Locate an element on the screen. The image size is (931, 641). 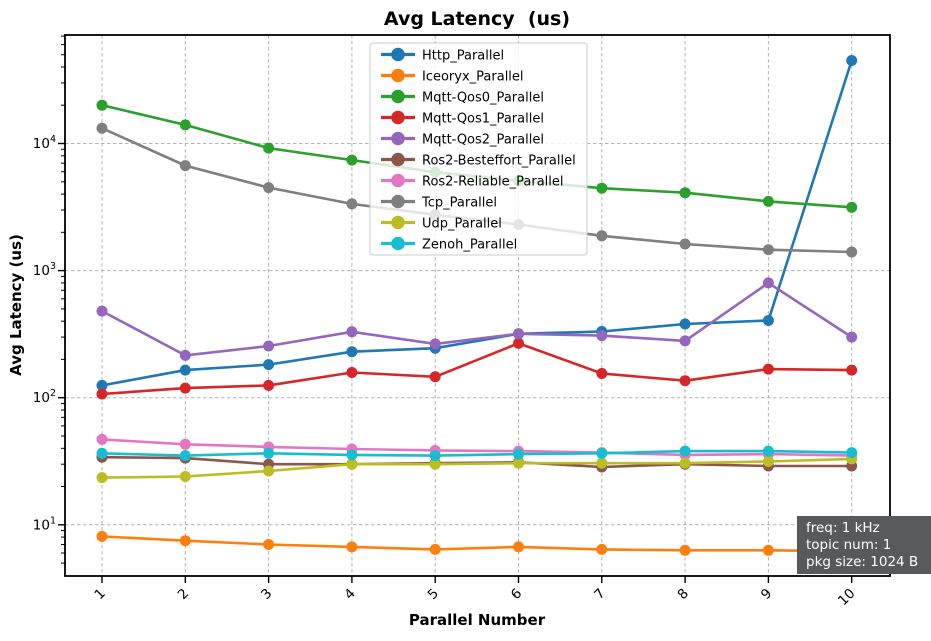
legend-box is located at coordinates (478, 149).